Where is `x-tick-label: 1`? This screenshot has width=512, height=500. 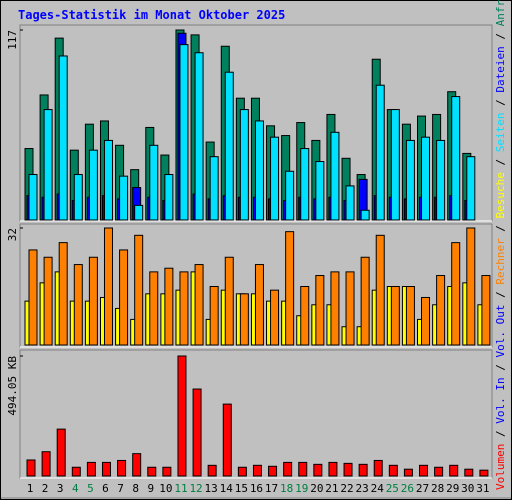 x-tick-label: 1 is located at coordinates (30, 488).